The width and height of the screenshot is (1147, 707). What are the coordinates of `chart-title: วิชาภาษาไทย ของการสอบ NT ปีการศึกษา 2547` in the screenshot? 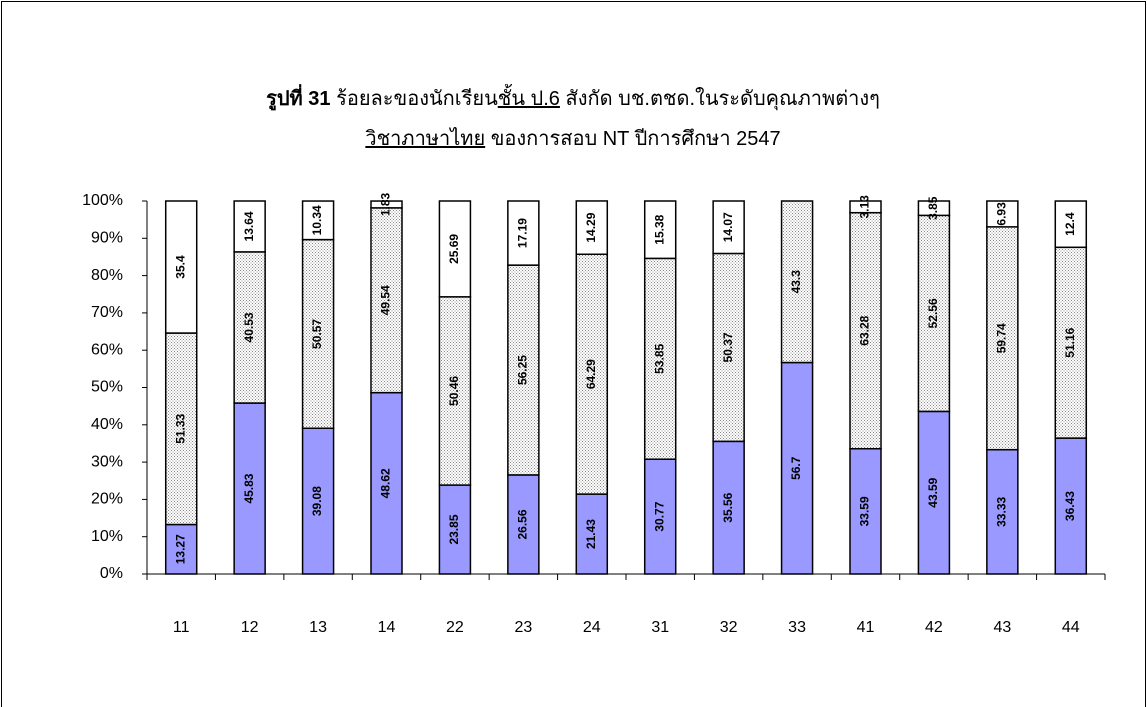 It's located at (572, 138).